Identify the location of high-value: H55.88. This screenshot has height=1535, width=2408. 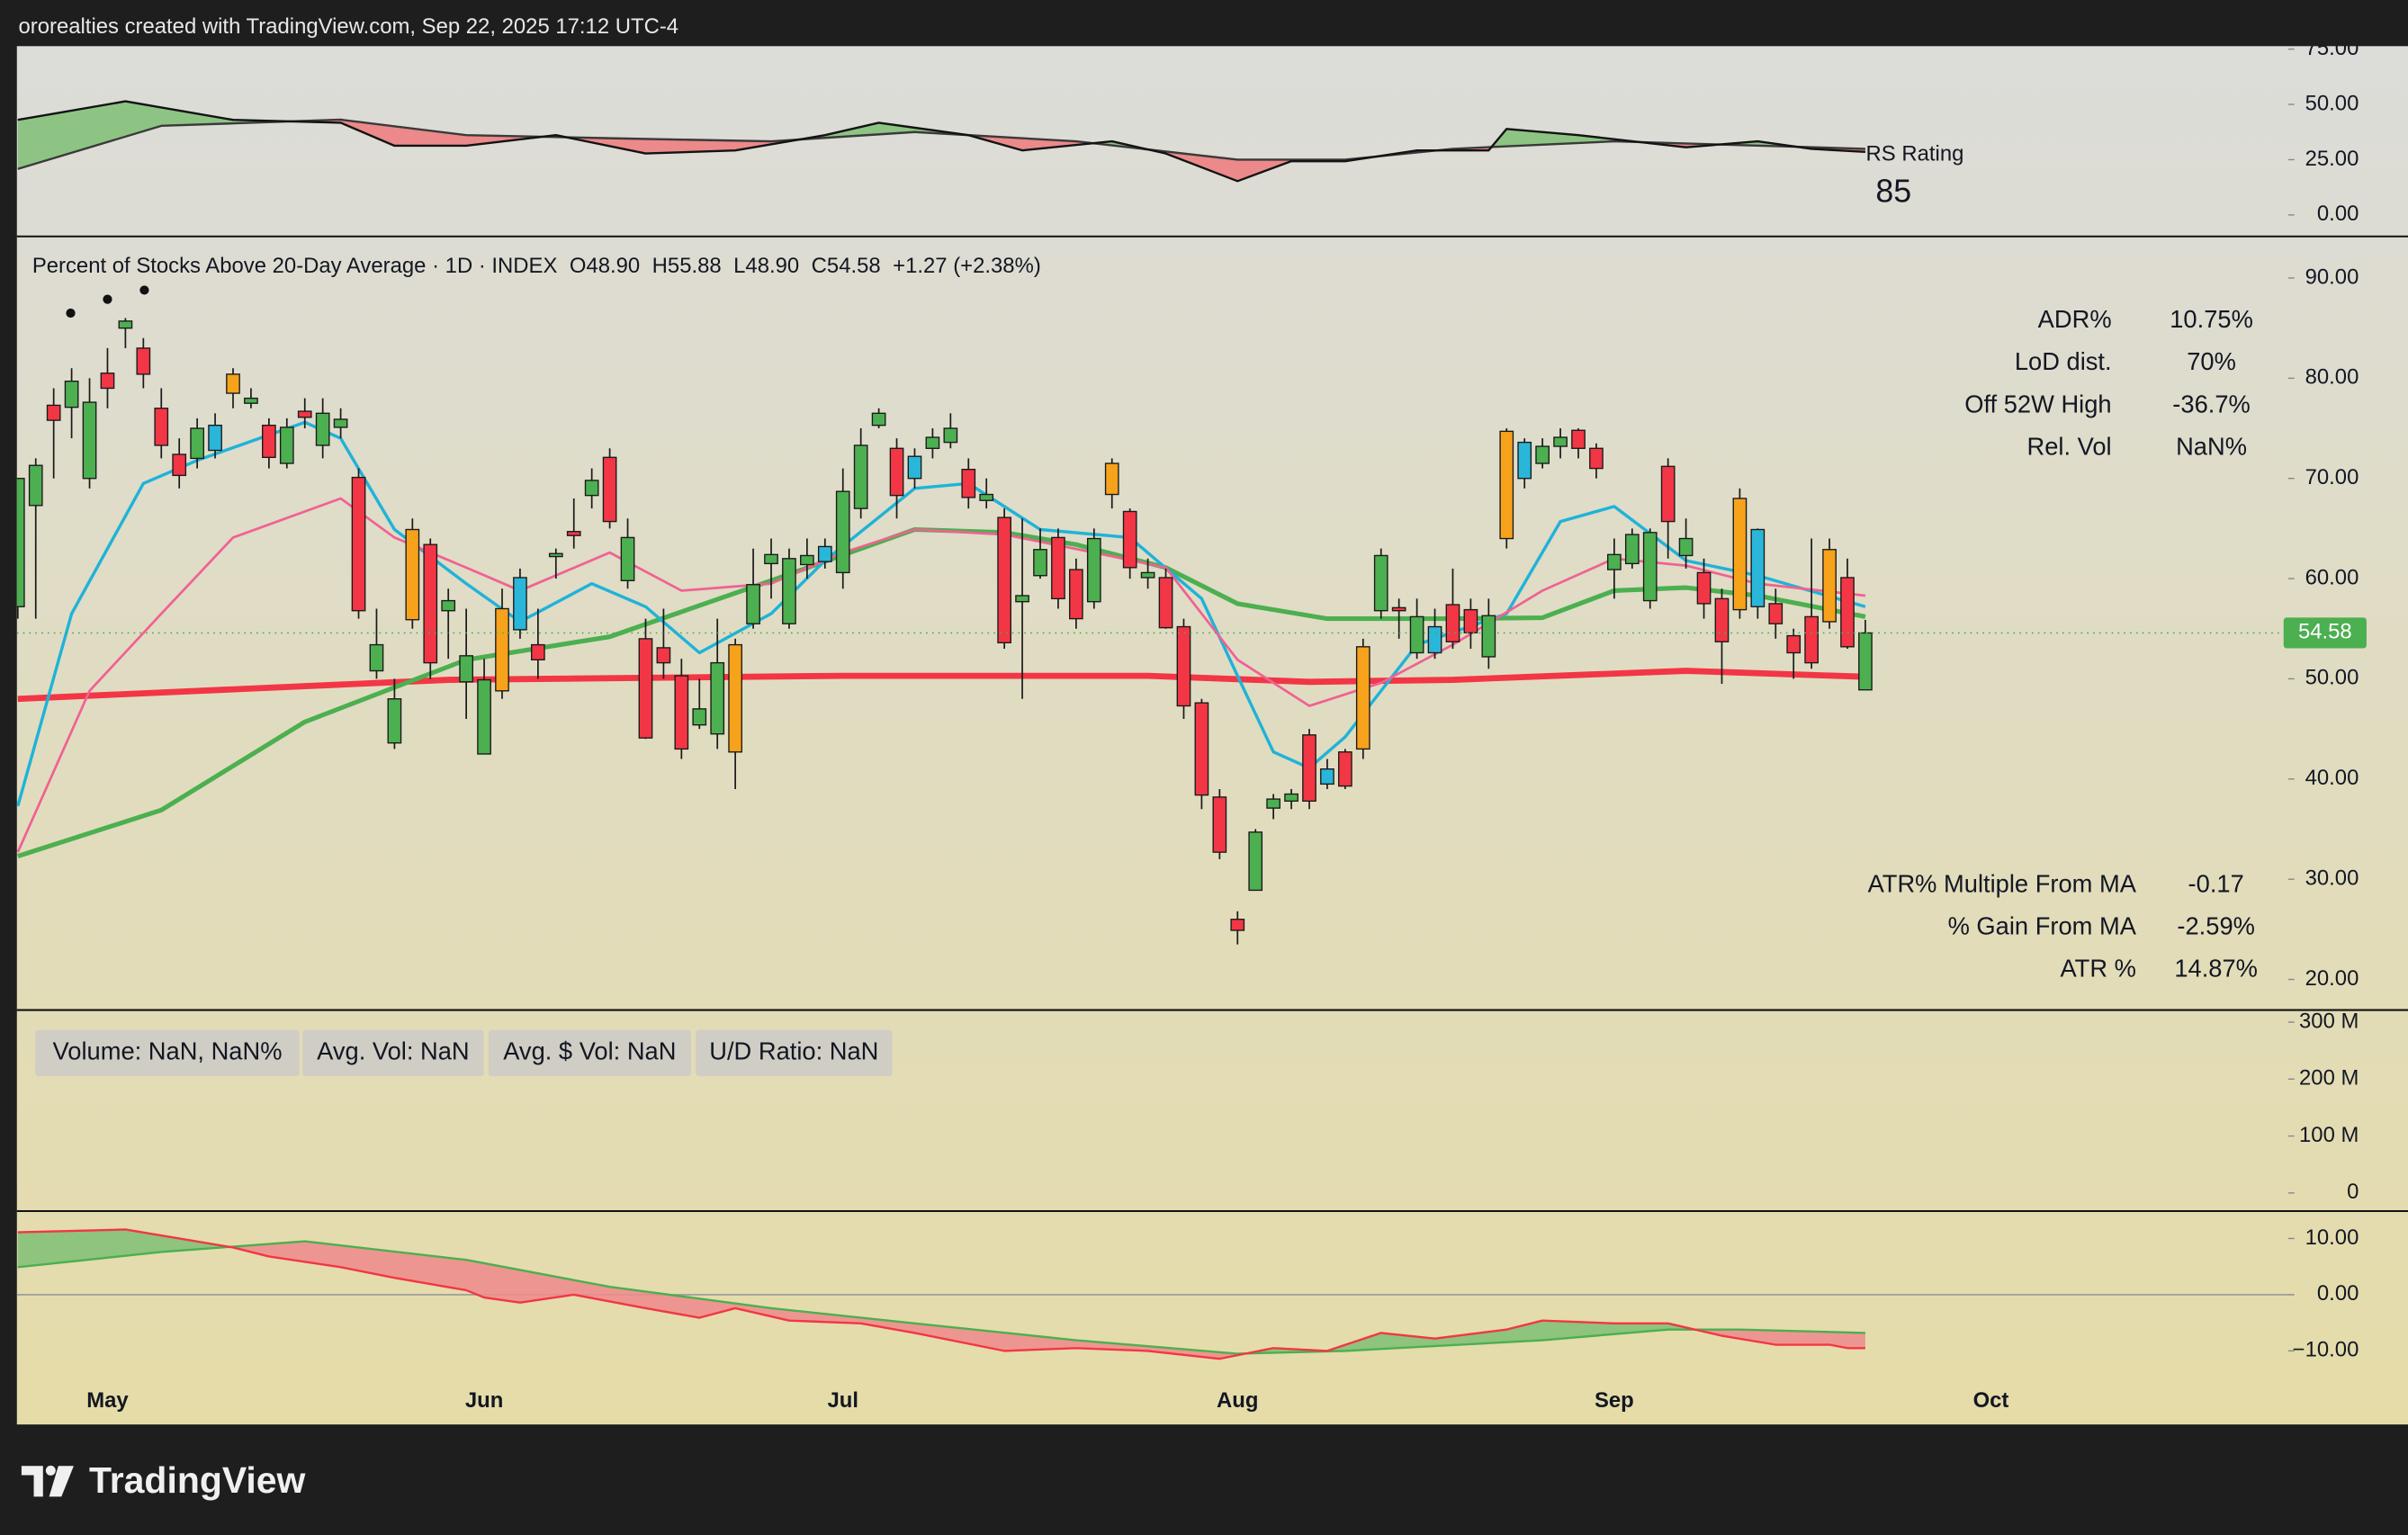
(687, 266).